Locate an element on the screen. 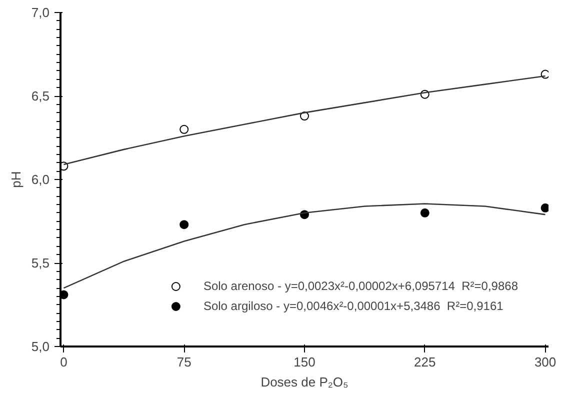 This screenshot has width=571, height=401. x-tick-label: 225 is located at coordinates (425, 362).